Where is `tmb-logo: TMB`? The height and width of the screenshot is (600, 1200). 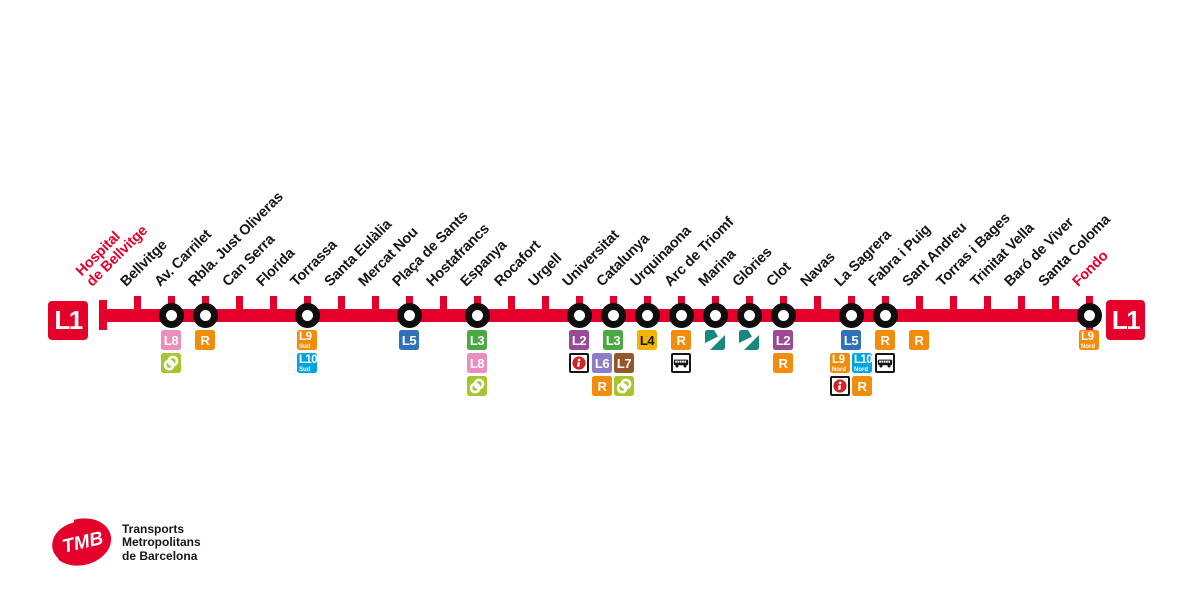
tmb-logo: TMB is located at coordinates (80, 542).